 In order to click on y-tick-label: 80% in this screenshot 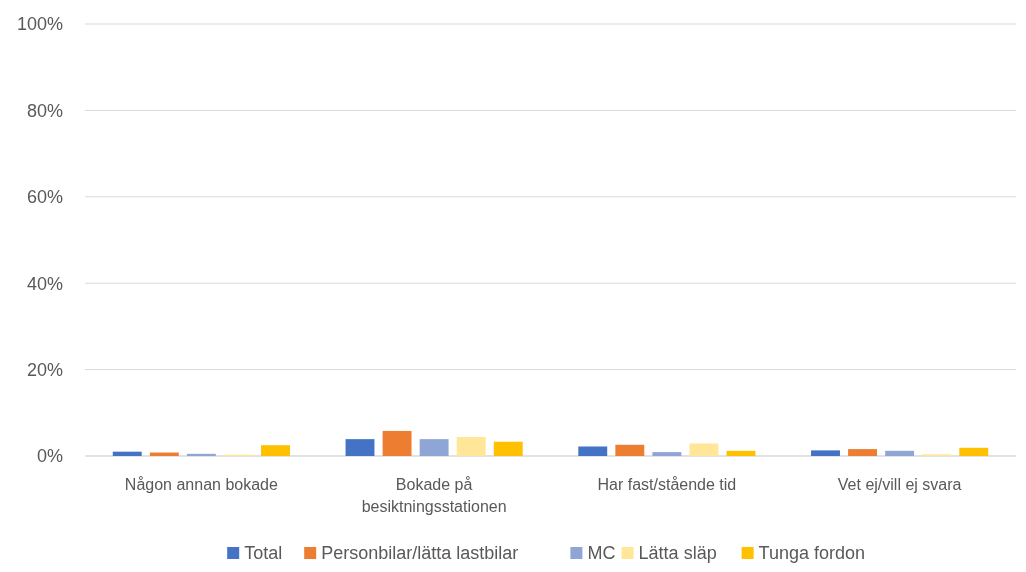, I will do `click(44, 110)`.